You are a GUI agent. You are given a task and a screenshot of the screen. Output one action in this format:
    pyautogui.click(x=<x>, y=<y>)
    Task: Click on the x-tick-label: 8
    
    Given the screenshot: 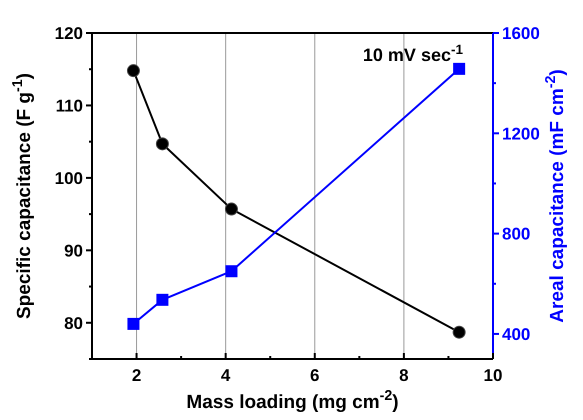 What is the action you would take?
    pyautogui.click(x=404, y=375)
    